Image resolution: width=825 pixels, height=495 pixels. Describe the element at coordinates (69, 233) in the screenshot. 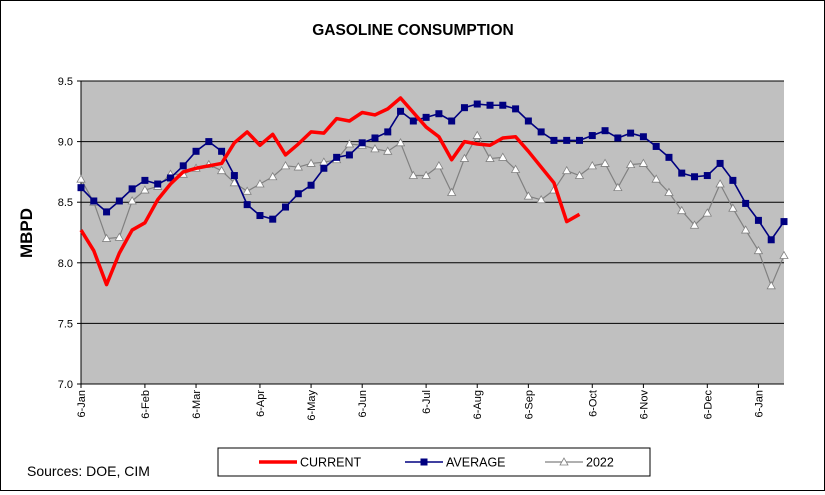

I see `y-axis-ticks: 7.0 7.5 8.0 8.5 9.0 9.5` at that location.